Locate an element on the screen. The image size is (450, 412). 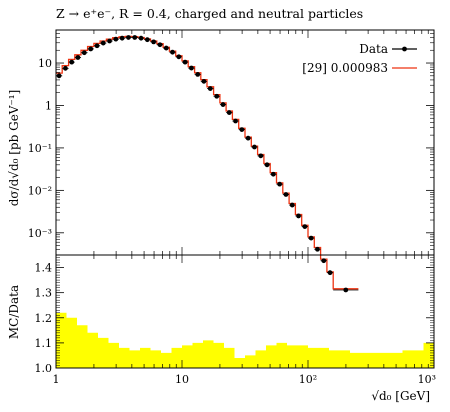
main-y-axis-label: dσ/d√d₀ [pb GeV⁻¹] is located at coordinates (14, 148).